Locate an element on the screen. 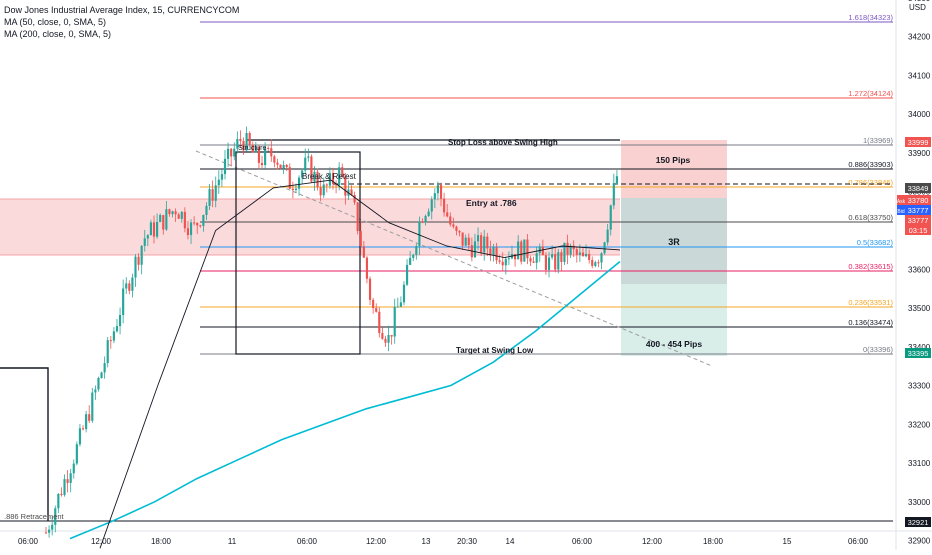  ma200-legend: MA (200, close, 0, SMA, 5) is located at coordinates (58, 34).